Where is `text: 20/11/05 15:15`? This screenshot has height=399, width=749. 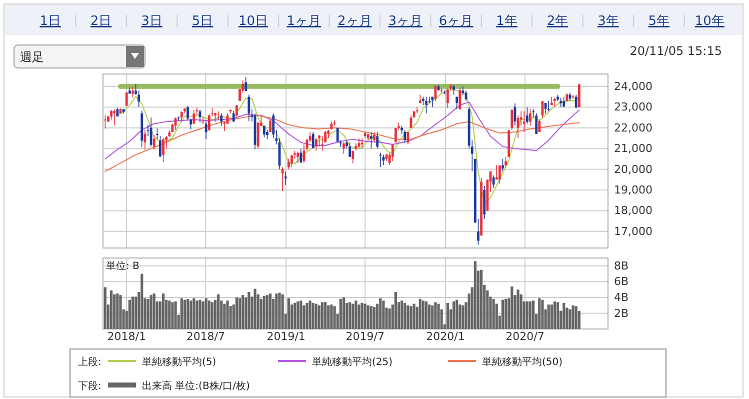
text: 20/11/05 15:15 is located at coordinates (676, 51).